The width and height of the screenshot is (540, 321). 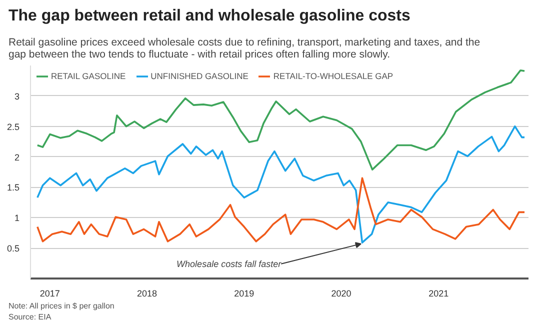 I want to click on y-tick-label: 1, so click(x=17, y=218).